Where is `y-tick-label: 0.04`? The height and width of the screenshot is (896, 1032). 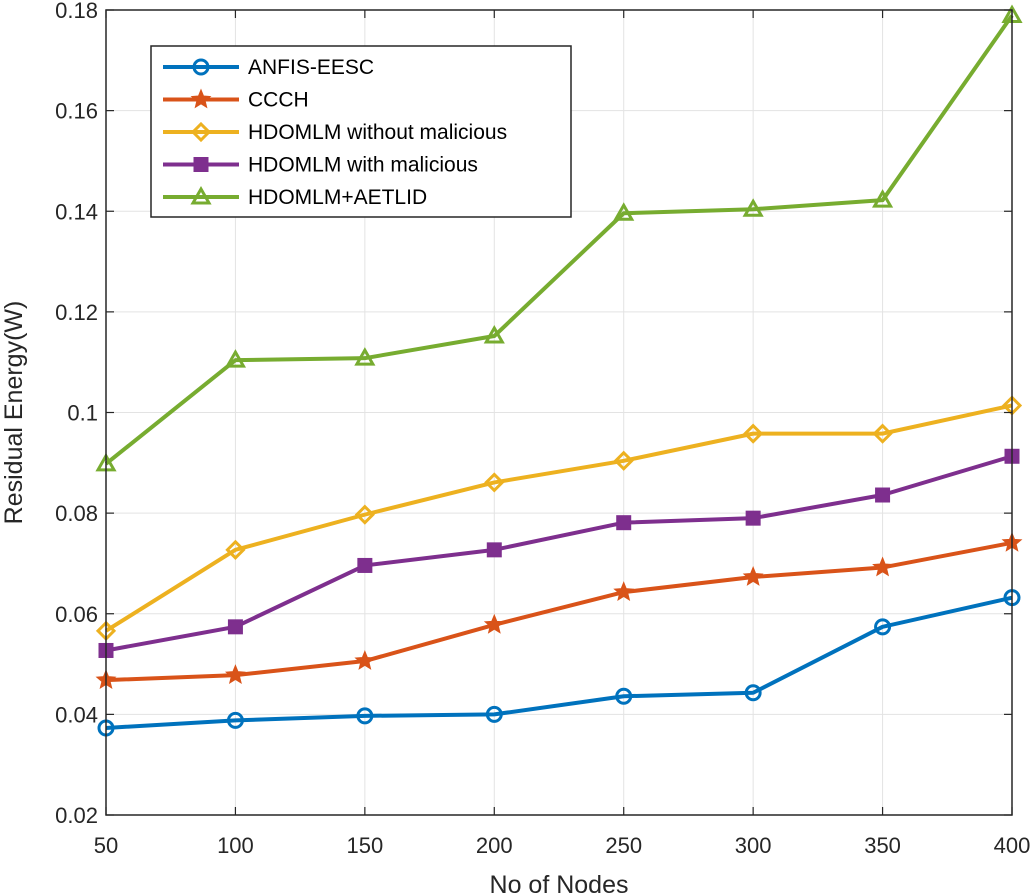
y-tick-label: 0.04 is located at coordinates (76, 714).